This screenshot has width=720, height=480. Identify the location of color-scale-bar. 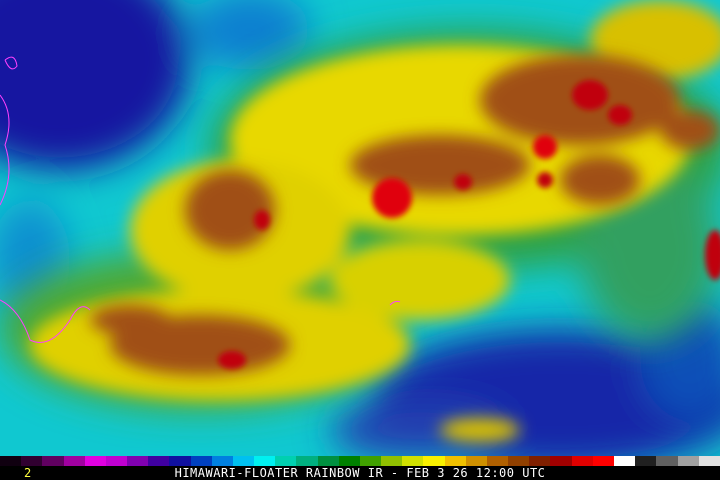
(360, 461).